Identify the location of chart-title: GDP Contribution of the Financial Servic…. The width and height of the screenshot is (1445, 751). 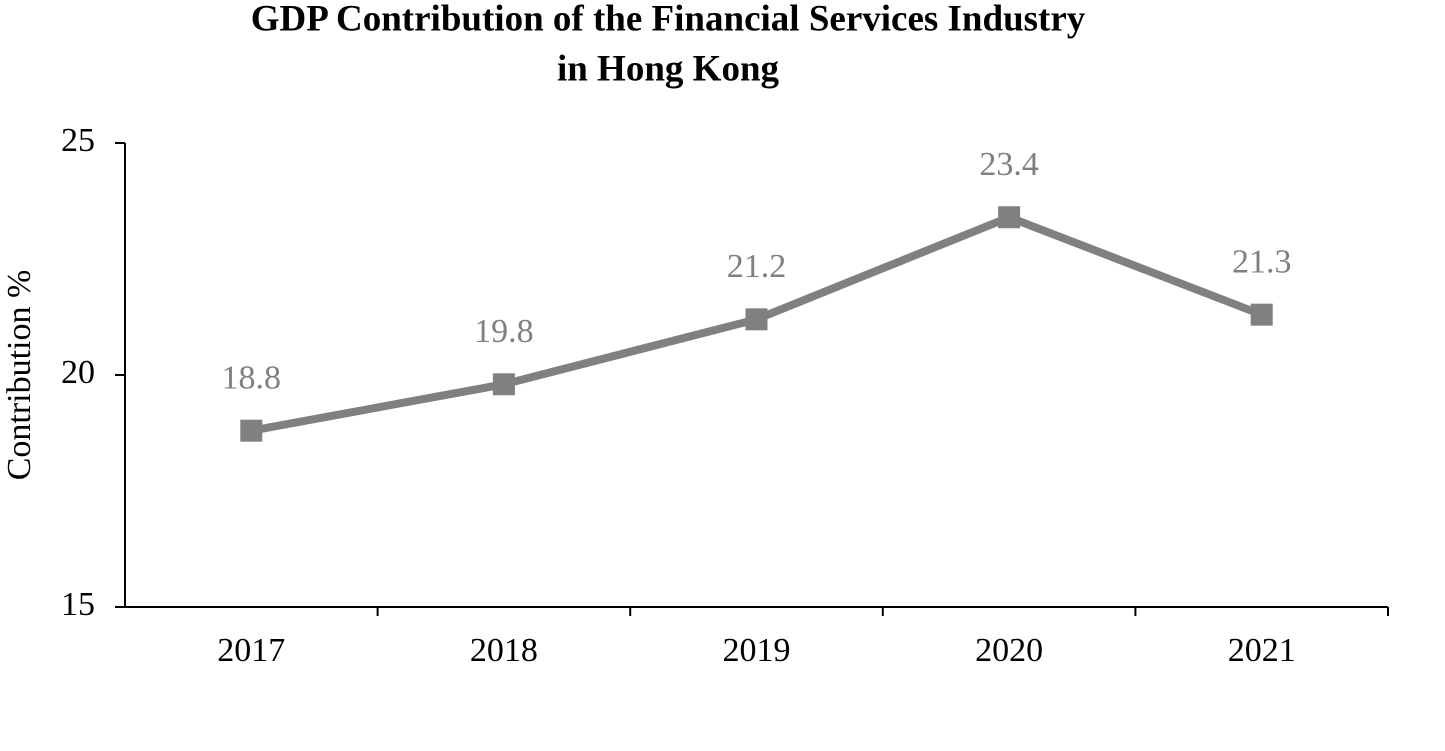
(668, 19).